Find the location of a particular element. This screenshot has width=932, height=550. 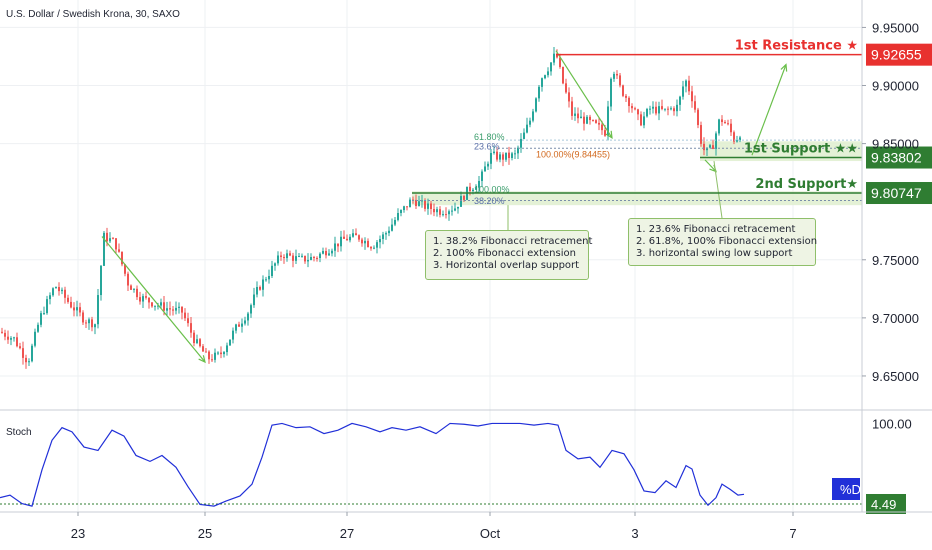

annotation-1-line-1: 1. 38.2% Fibonacci retracement is located at coordinates (513, 241).